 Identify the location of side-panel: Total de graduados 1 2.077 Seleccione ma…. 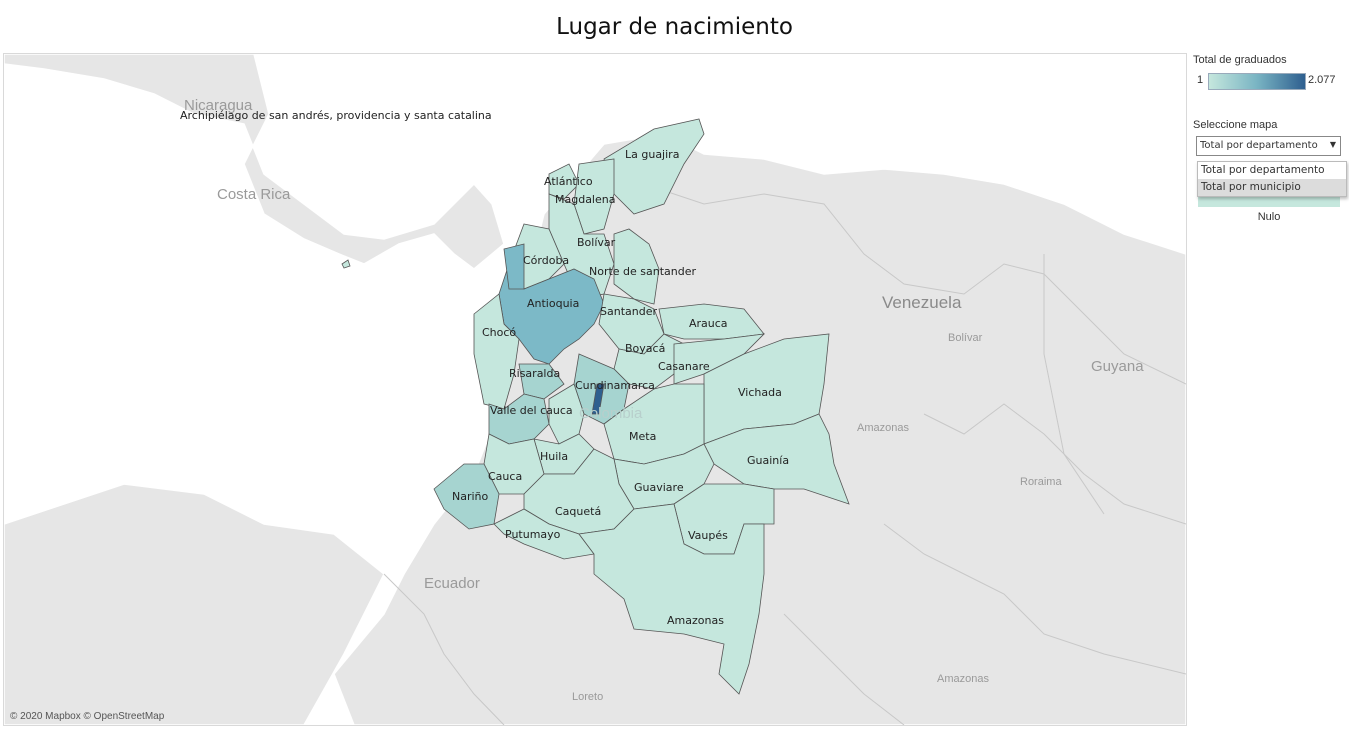
(1270, 138).